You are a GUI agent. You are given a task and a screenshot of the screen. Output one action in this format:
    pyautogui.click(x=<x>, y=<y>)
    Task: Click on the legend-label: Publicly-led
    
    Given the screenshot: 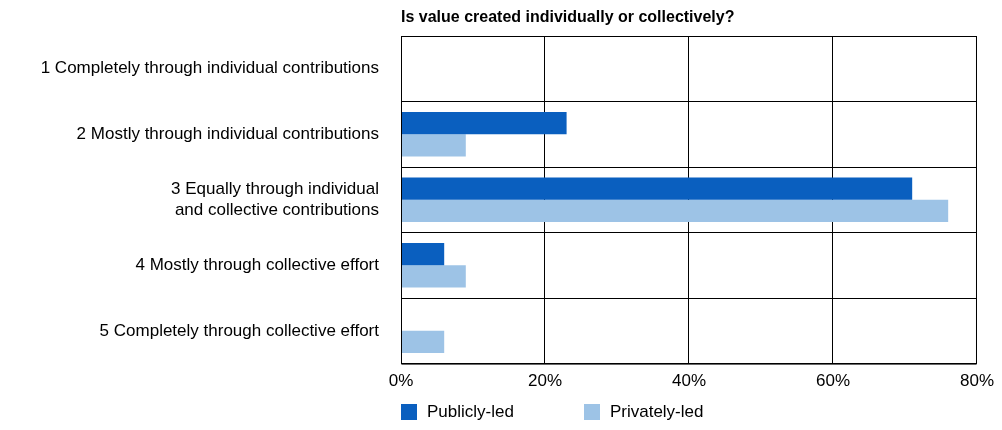 What is the action you would take?
    pyautogui.click(x=470, y=412)
    